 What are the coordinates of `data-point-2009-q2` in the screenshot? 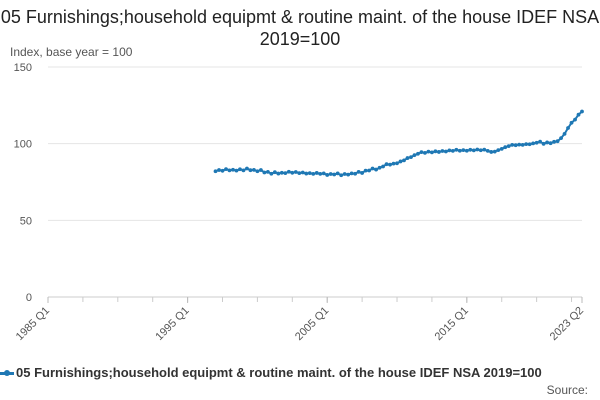 It's located at (386, 164).